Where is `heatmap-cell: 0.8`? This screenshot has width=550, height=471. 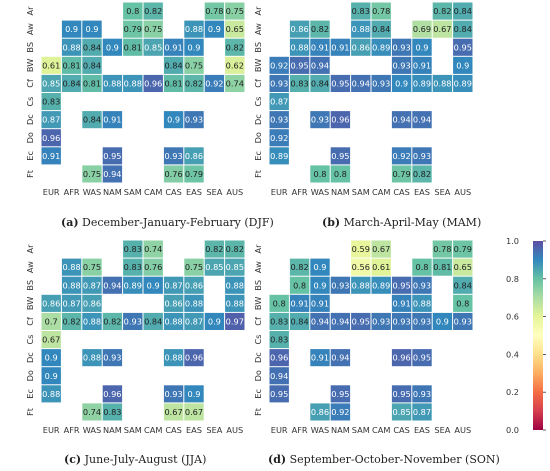
heatmap-cell: 0.8 is located at coordinates (340, 174).